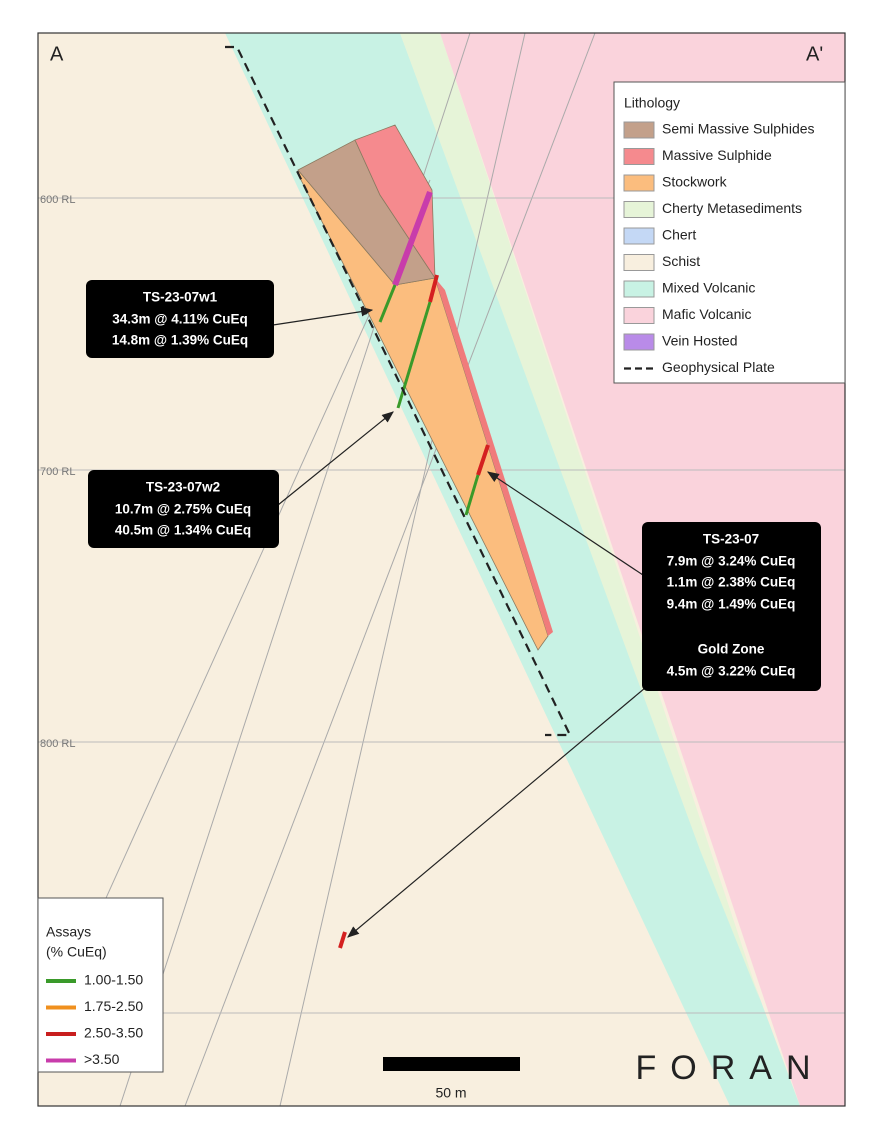 The width and height of the screenshot is (877, 1135). What do you see at coordinates (113, 1006) in the screenshot?
I see `legend-label: 1.75-2.50` at bounding box center [113, 1006].